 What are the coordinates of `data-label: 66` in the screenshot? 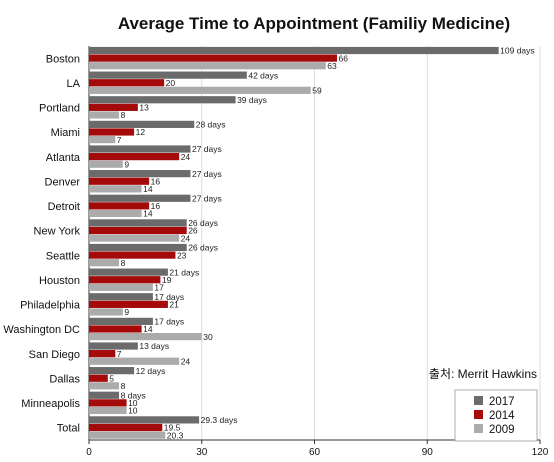 It's located at (344, 58).